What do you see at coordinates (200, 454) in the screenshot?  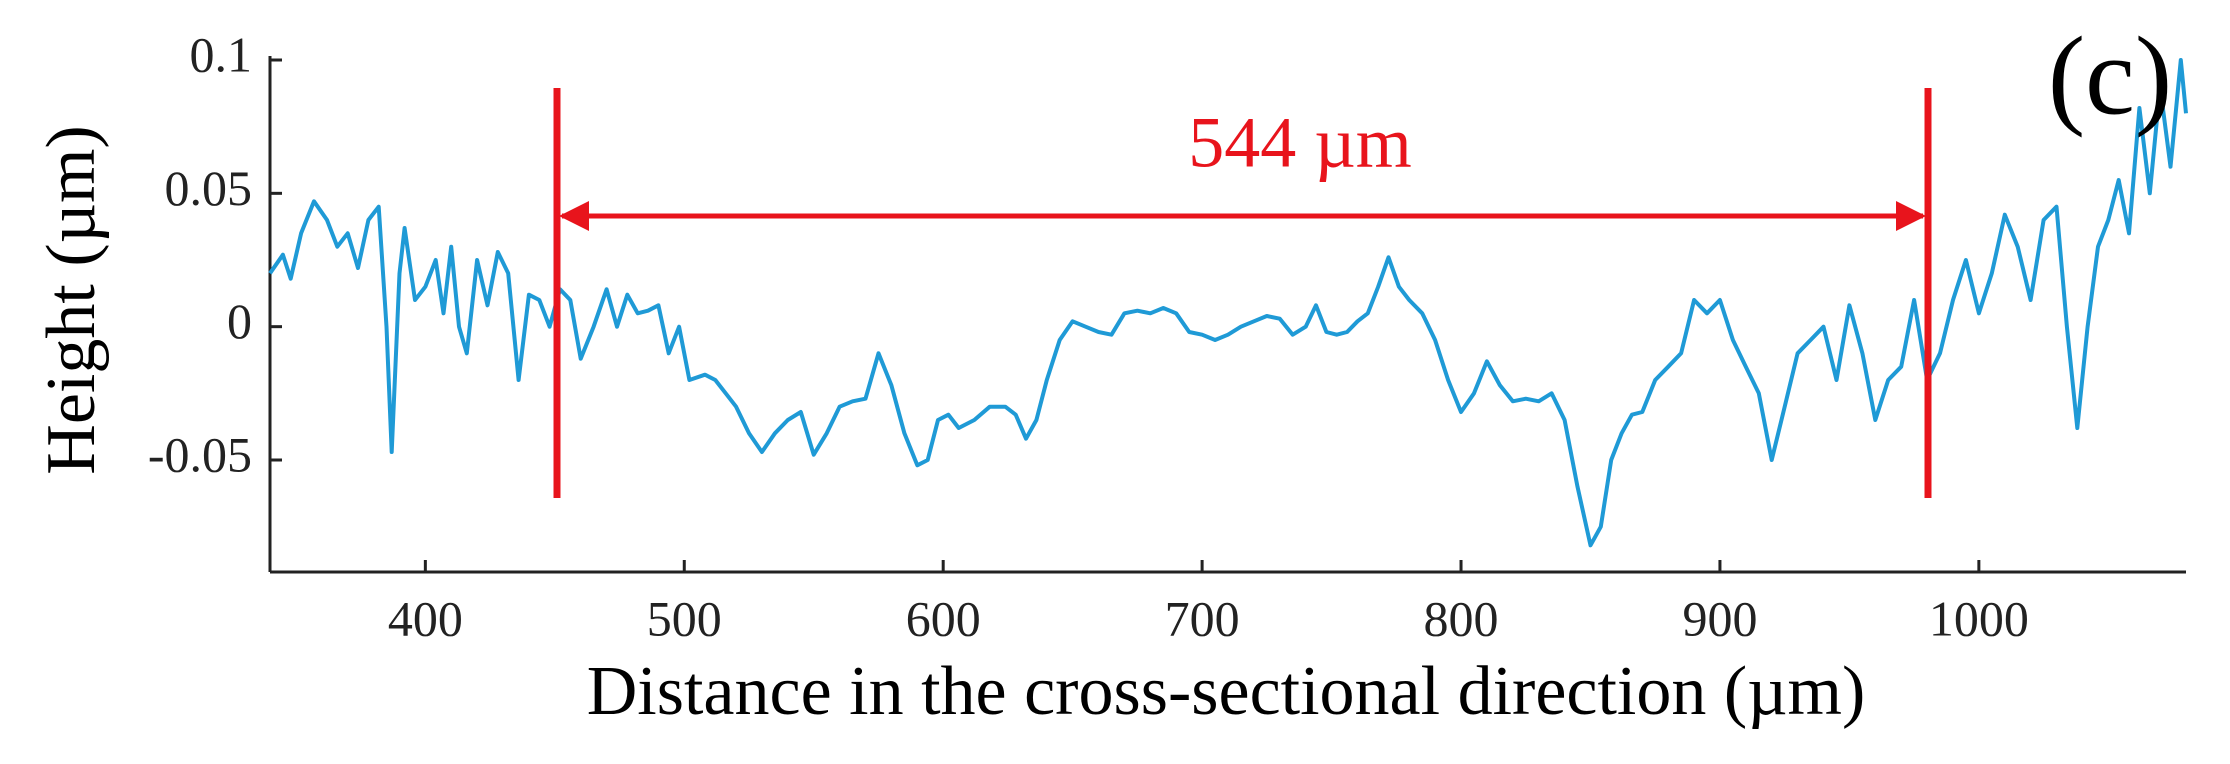 I see `y-tick-label: -0.05` at bounding box center [200, 454].